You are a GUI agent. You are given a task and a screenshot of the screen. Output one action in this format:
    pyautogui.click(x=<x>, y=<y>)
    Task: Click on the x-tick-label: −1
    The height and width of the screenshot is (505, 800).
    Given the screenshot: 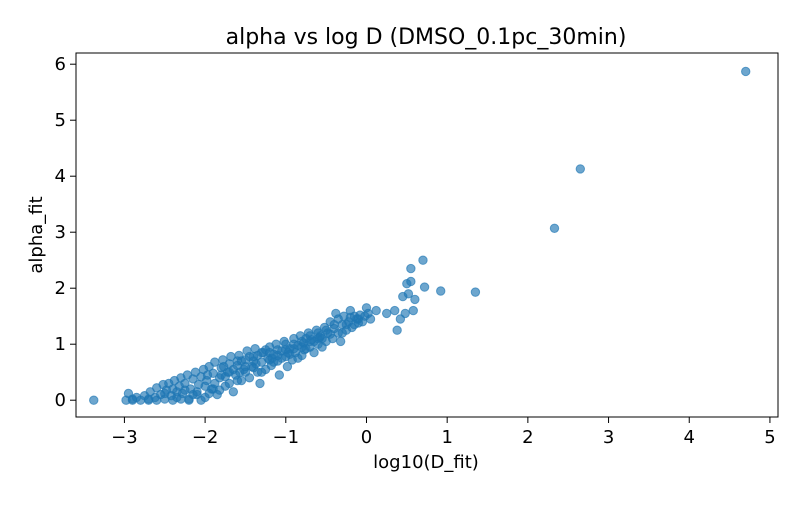 What is the action you would take?
    pyautogui.click(x=286, y=437)
    